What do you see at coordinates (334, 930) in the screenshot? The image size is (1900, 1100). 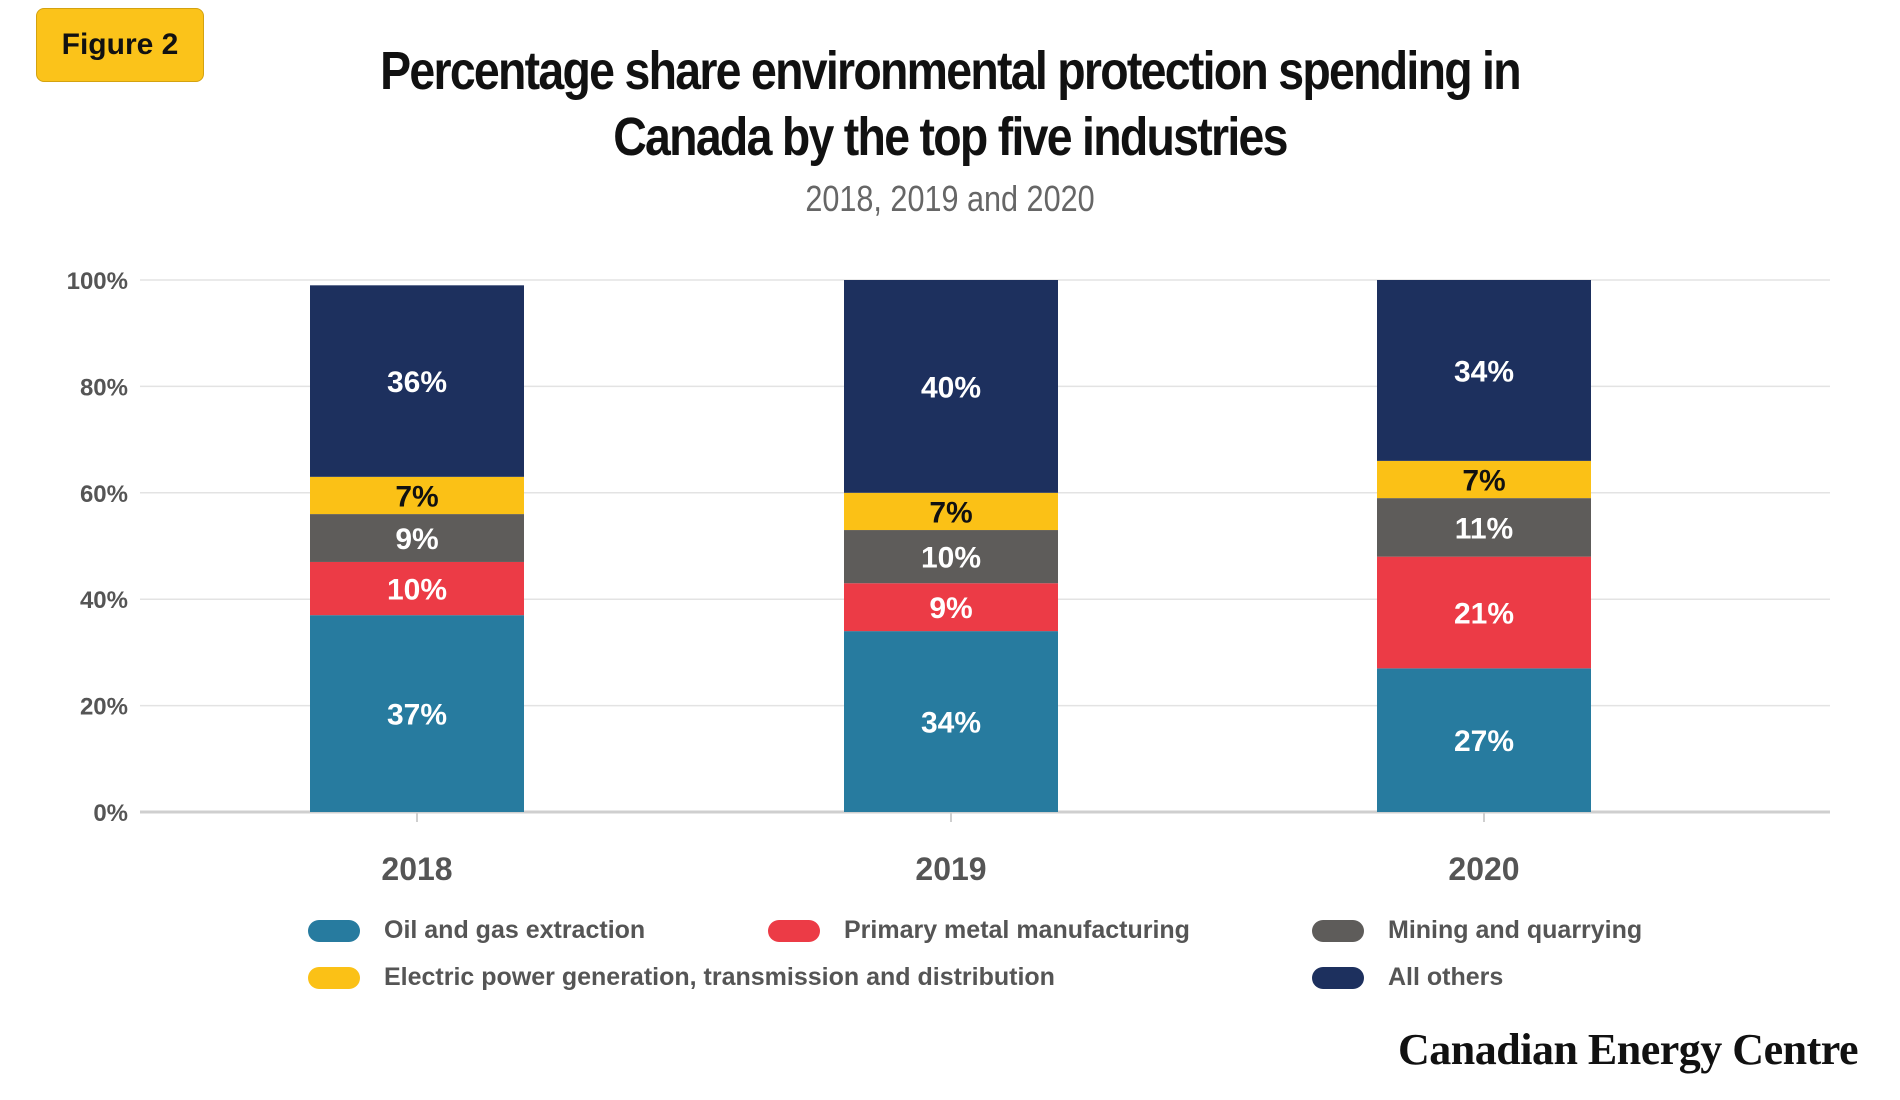 I see `legend-swatch-oil-gas` at bounding box center [334, 930].